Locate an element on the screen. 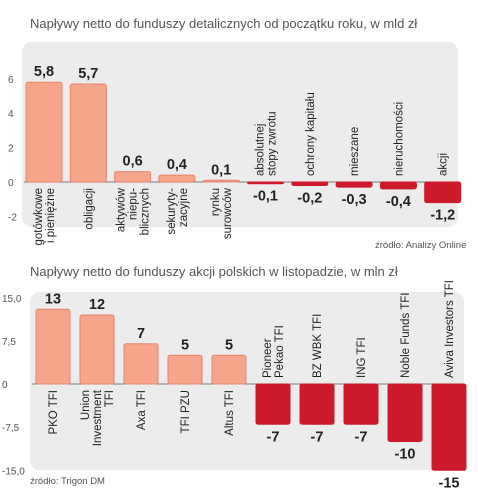 The width and height of the screenshot is (478, 495). chart-1-category-label-2: obligacji is located at coordinates (89, 209).